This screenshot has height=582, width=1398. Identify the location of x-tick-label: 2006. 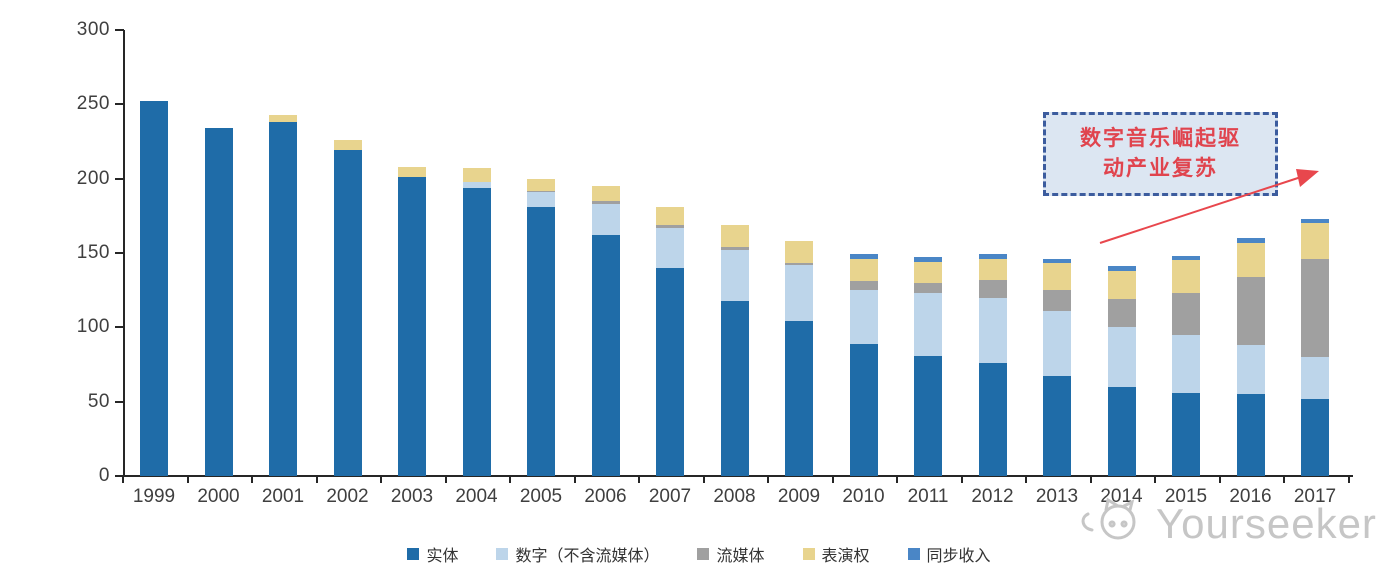
(605, 496).